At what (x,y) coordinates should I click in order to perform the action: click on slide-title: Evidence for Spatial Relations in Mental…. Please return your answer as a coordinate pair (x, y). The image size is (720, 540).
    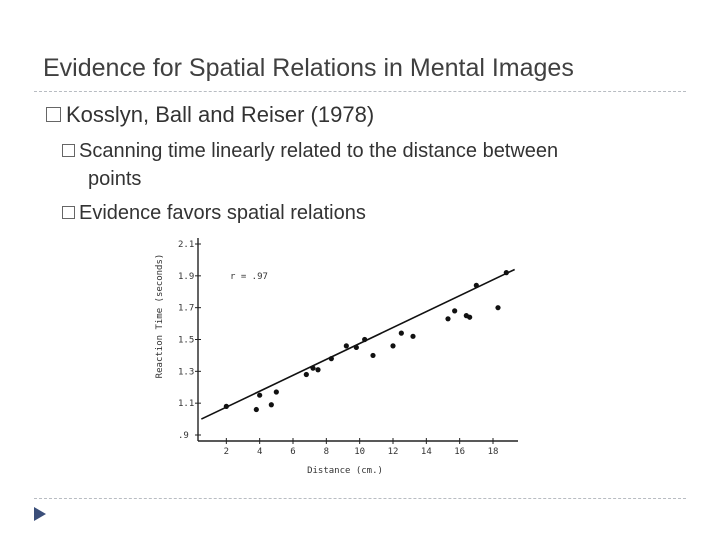
    Looking at the image, I should click on (308, 68).